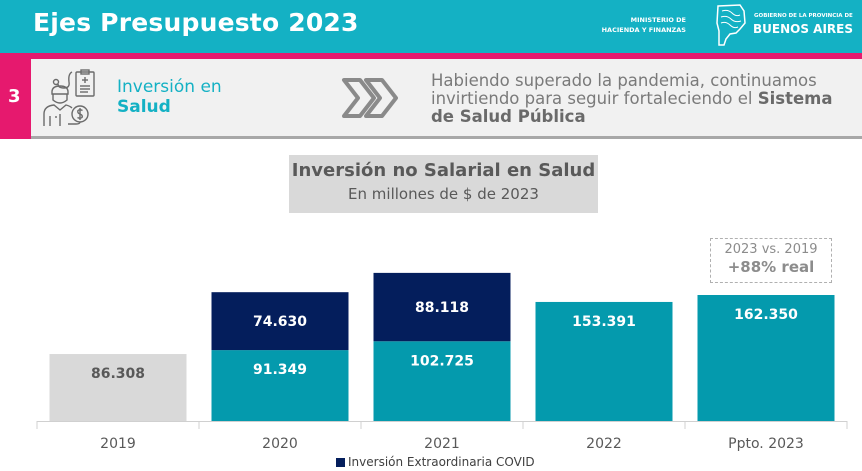  I want to click on annotation-comparison: 2023 vs. 2019, so click(771, 249).